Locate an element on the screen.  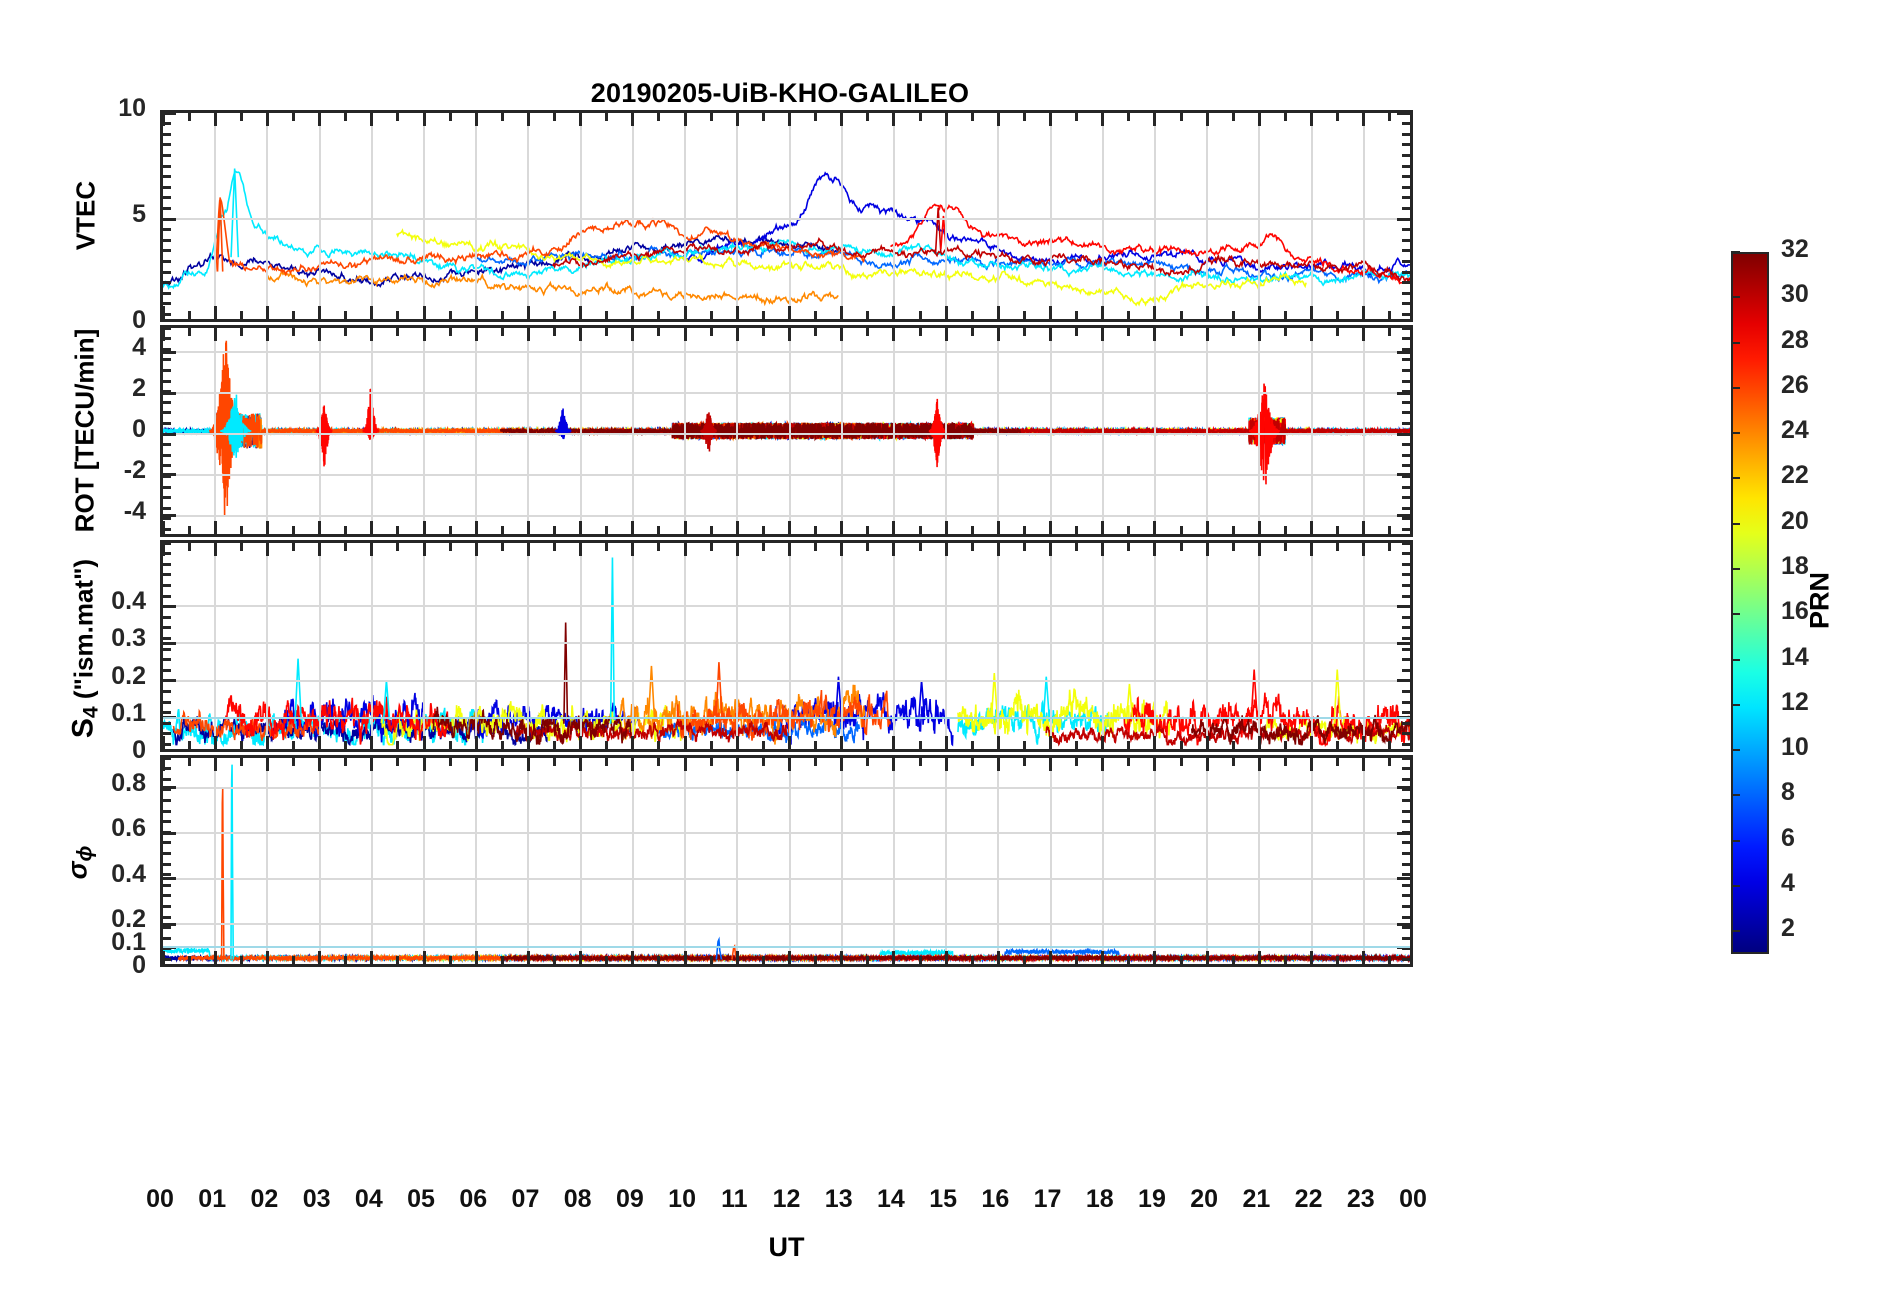
colorbar-ticklabel-12: 12 is located at coordinates (1795, 701).